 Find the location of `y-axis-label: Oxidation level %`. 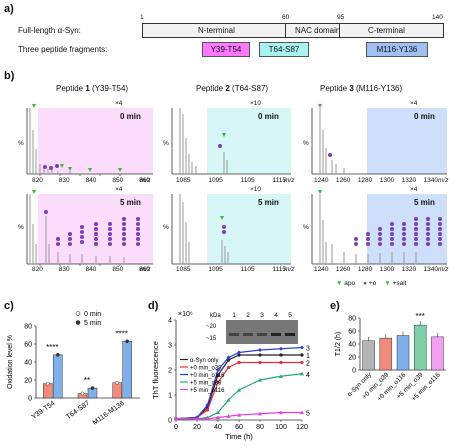

y-axis-label: Oxidation level % is located at coordinates (10, 362).